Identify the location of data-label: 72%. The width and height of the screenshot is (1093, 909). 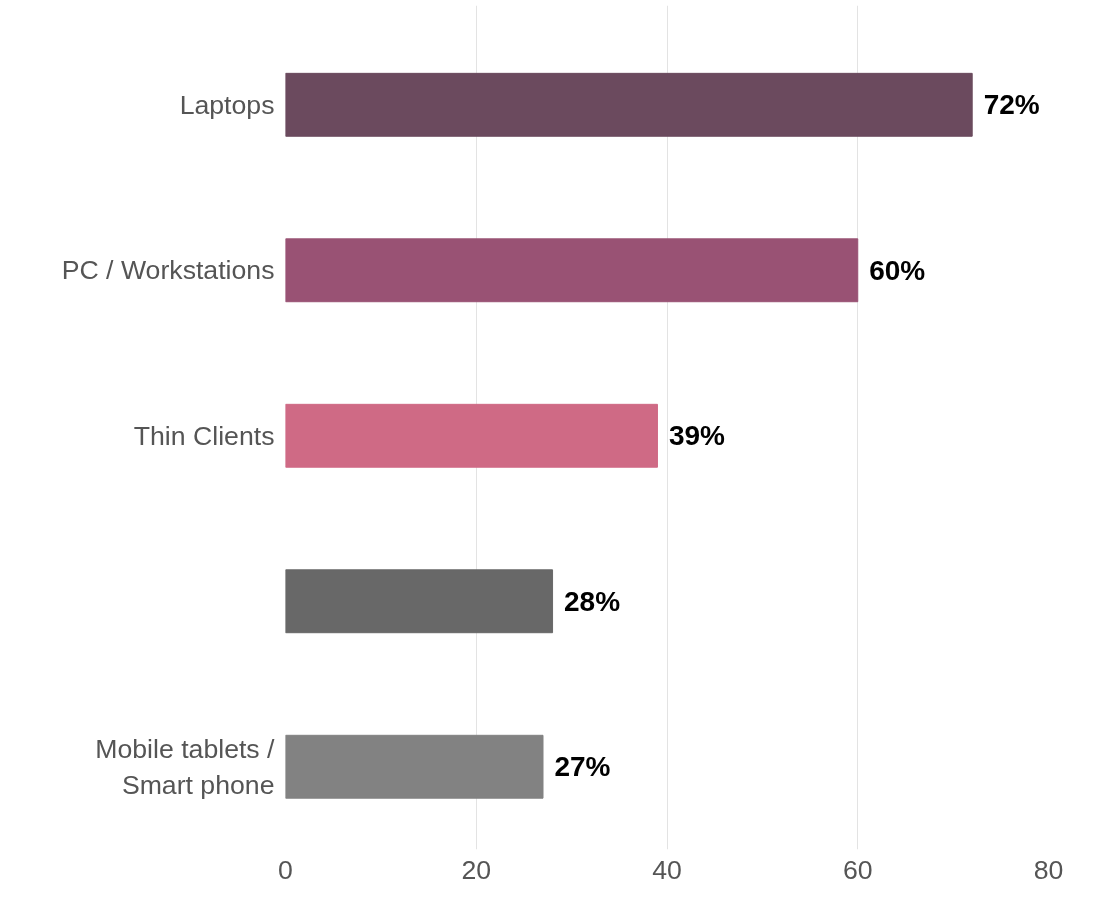
(1011, 105).